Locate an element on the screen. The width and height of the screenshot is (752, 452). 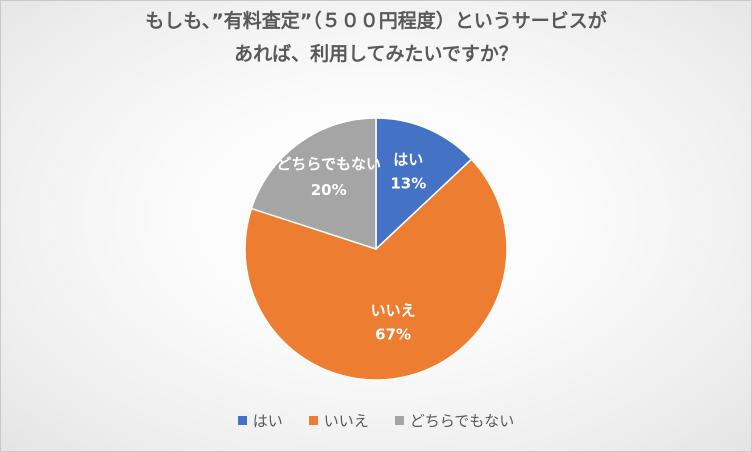
legend-item-dochiramonai: どちらでもない is located at coordinates (455, 420).